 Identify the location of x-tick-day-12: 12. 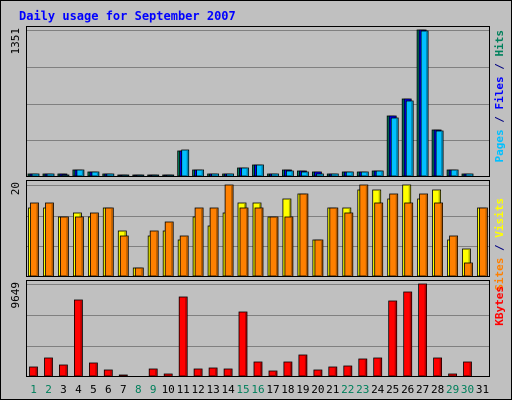
(197, 389).